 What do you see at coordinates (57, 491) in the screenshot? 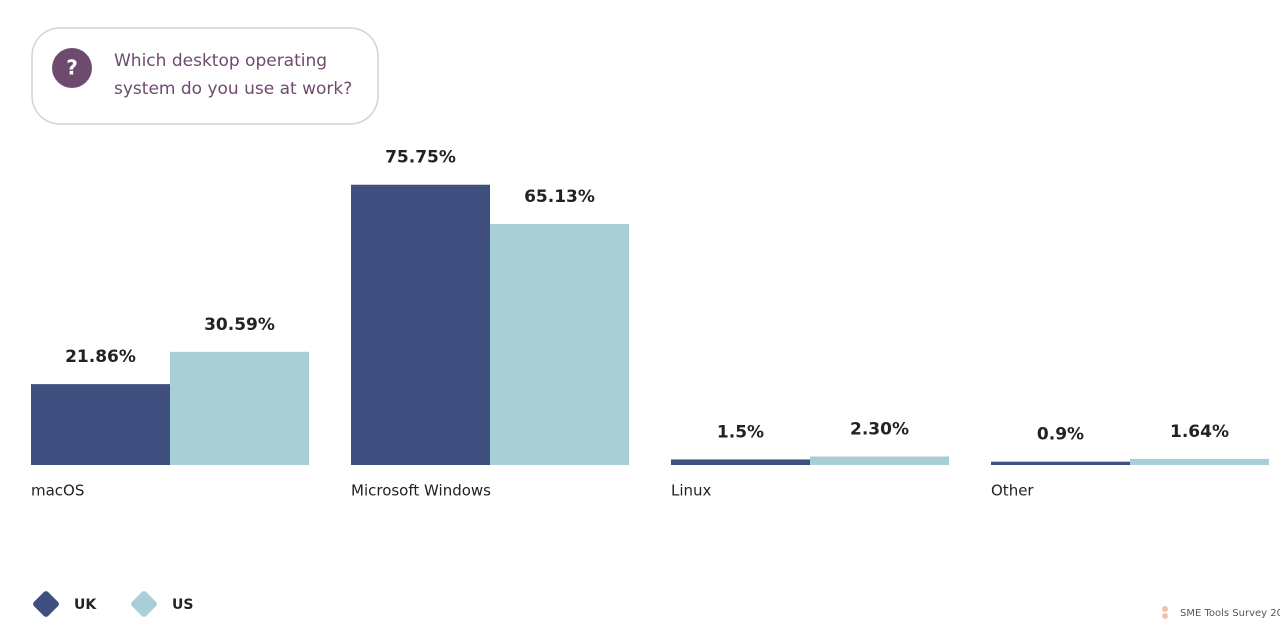
I see `x-tick-label: macOS` at bounding box center [57, 491].